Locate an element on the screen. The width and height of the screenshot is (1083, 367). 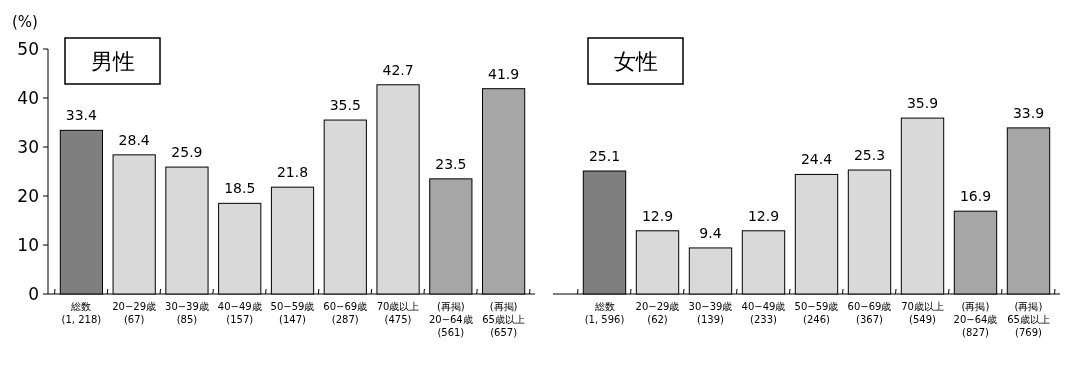
data-label: 33.9 is located at coordinates (1028, 112).